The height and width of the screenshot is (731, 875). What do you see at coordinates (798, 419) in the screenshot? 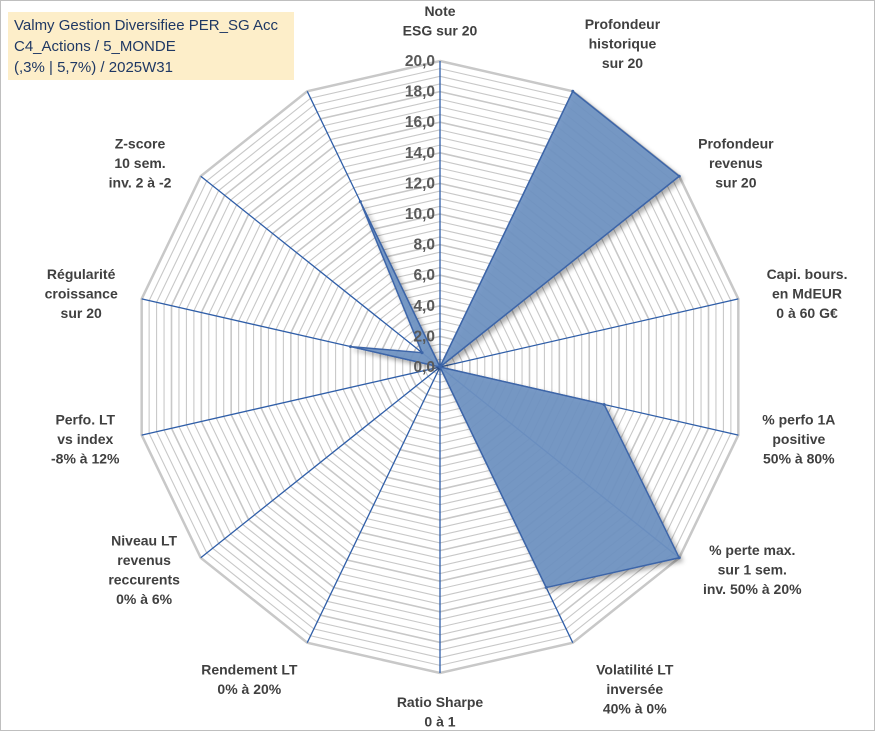
I see `axis-label: % perfo 1A` at bounding box center [798, 419].